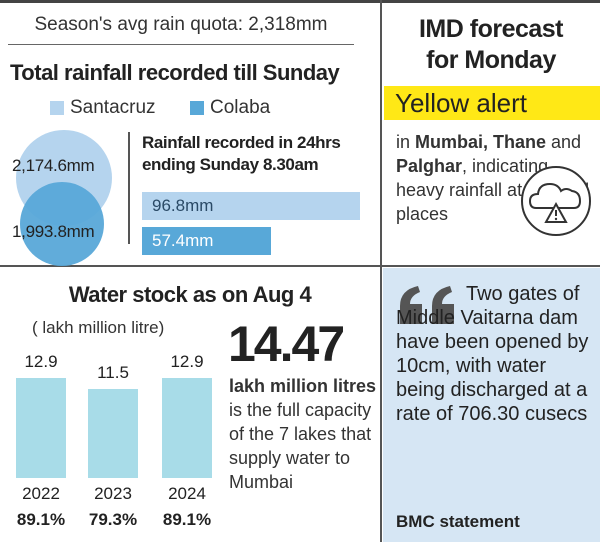 This screenshot has height=542, width=600. Describe the element at coordinates (129, 188) in the screenshot. I see `rainfall-separator` at that location.